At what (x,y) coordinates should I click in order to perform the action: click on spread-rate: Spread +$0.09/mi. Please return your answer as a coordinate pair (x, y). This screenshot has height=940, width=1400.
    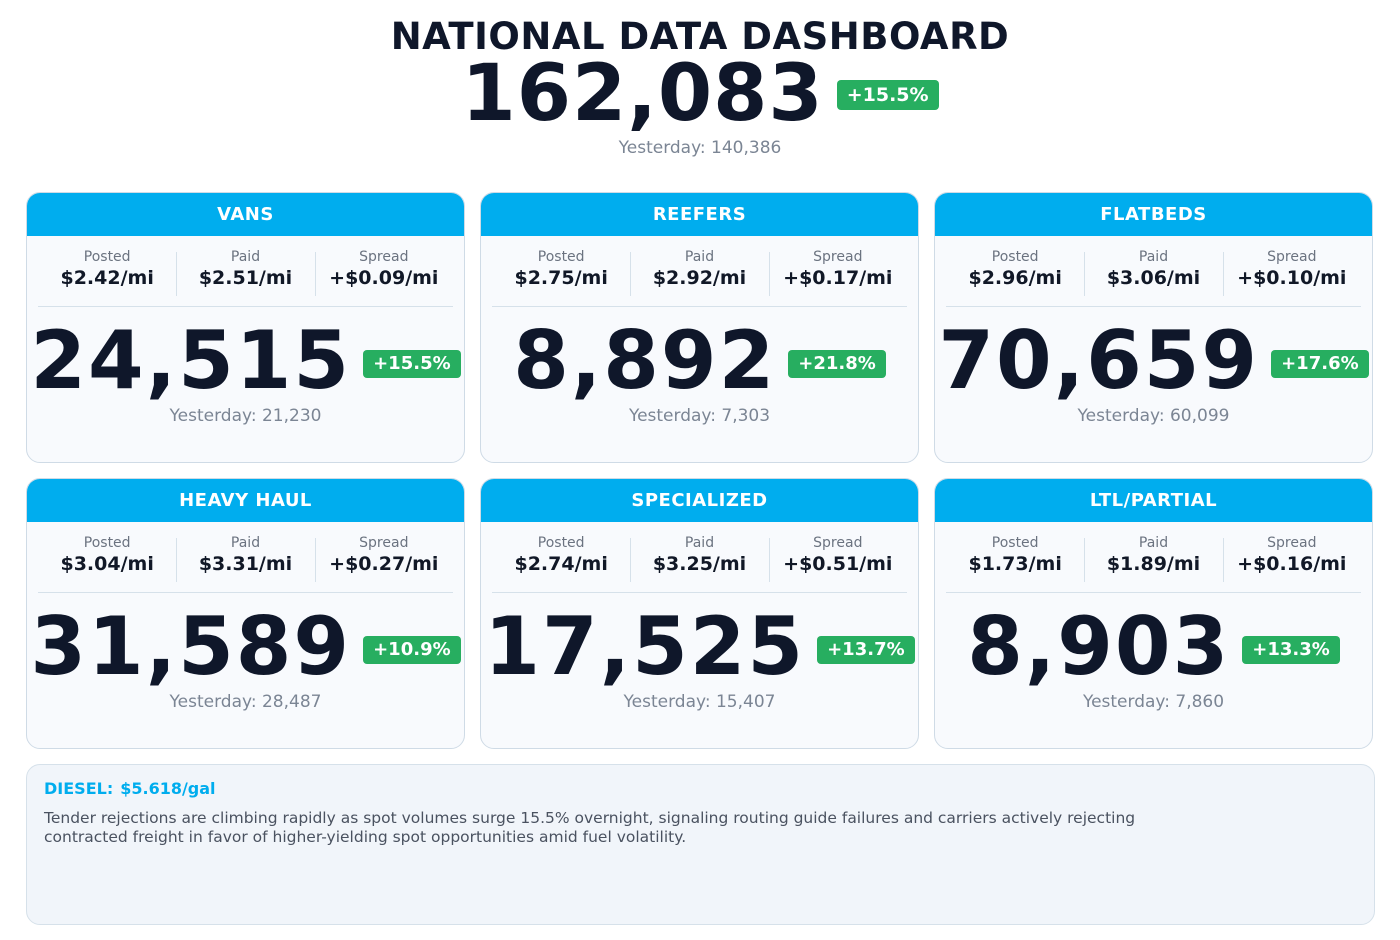
    Looking at the image, I should click on (383, 277).